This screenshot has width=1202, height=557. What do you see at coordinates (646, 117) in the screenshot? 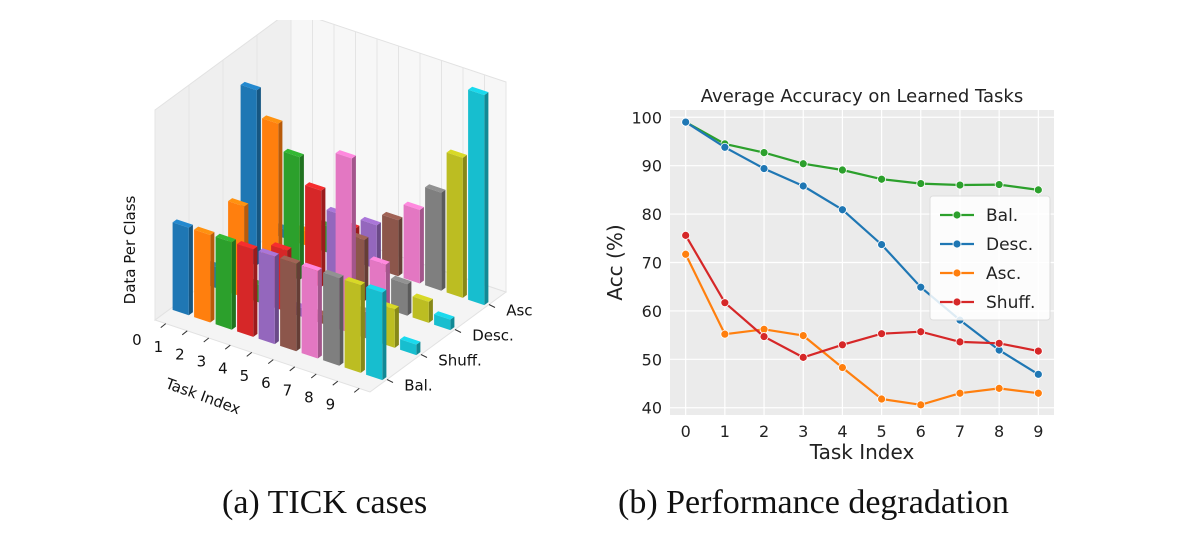
I see `y-tick-label: 100` at bounding box center [646, 117].